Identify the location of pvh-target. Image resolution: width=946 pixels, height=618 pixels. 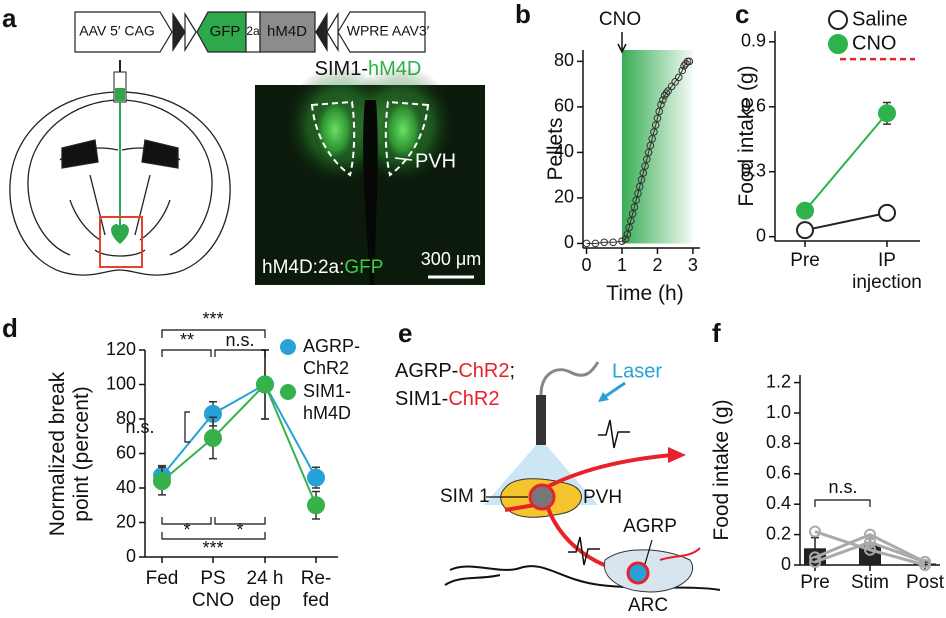
(120, 234).